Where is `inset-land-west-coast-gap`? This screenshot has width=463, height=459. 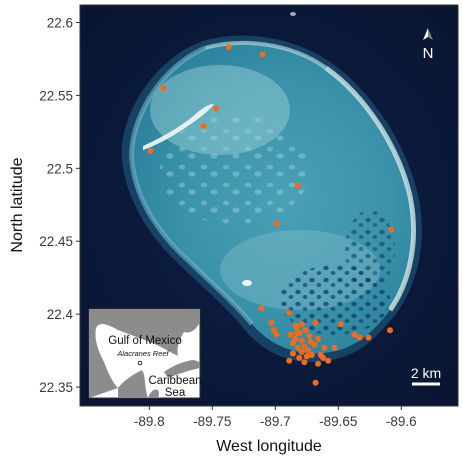
inset-land-west-coast-gap is located at coordinates (134, 345).